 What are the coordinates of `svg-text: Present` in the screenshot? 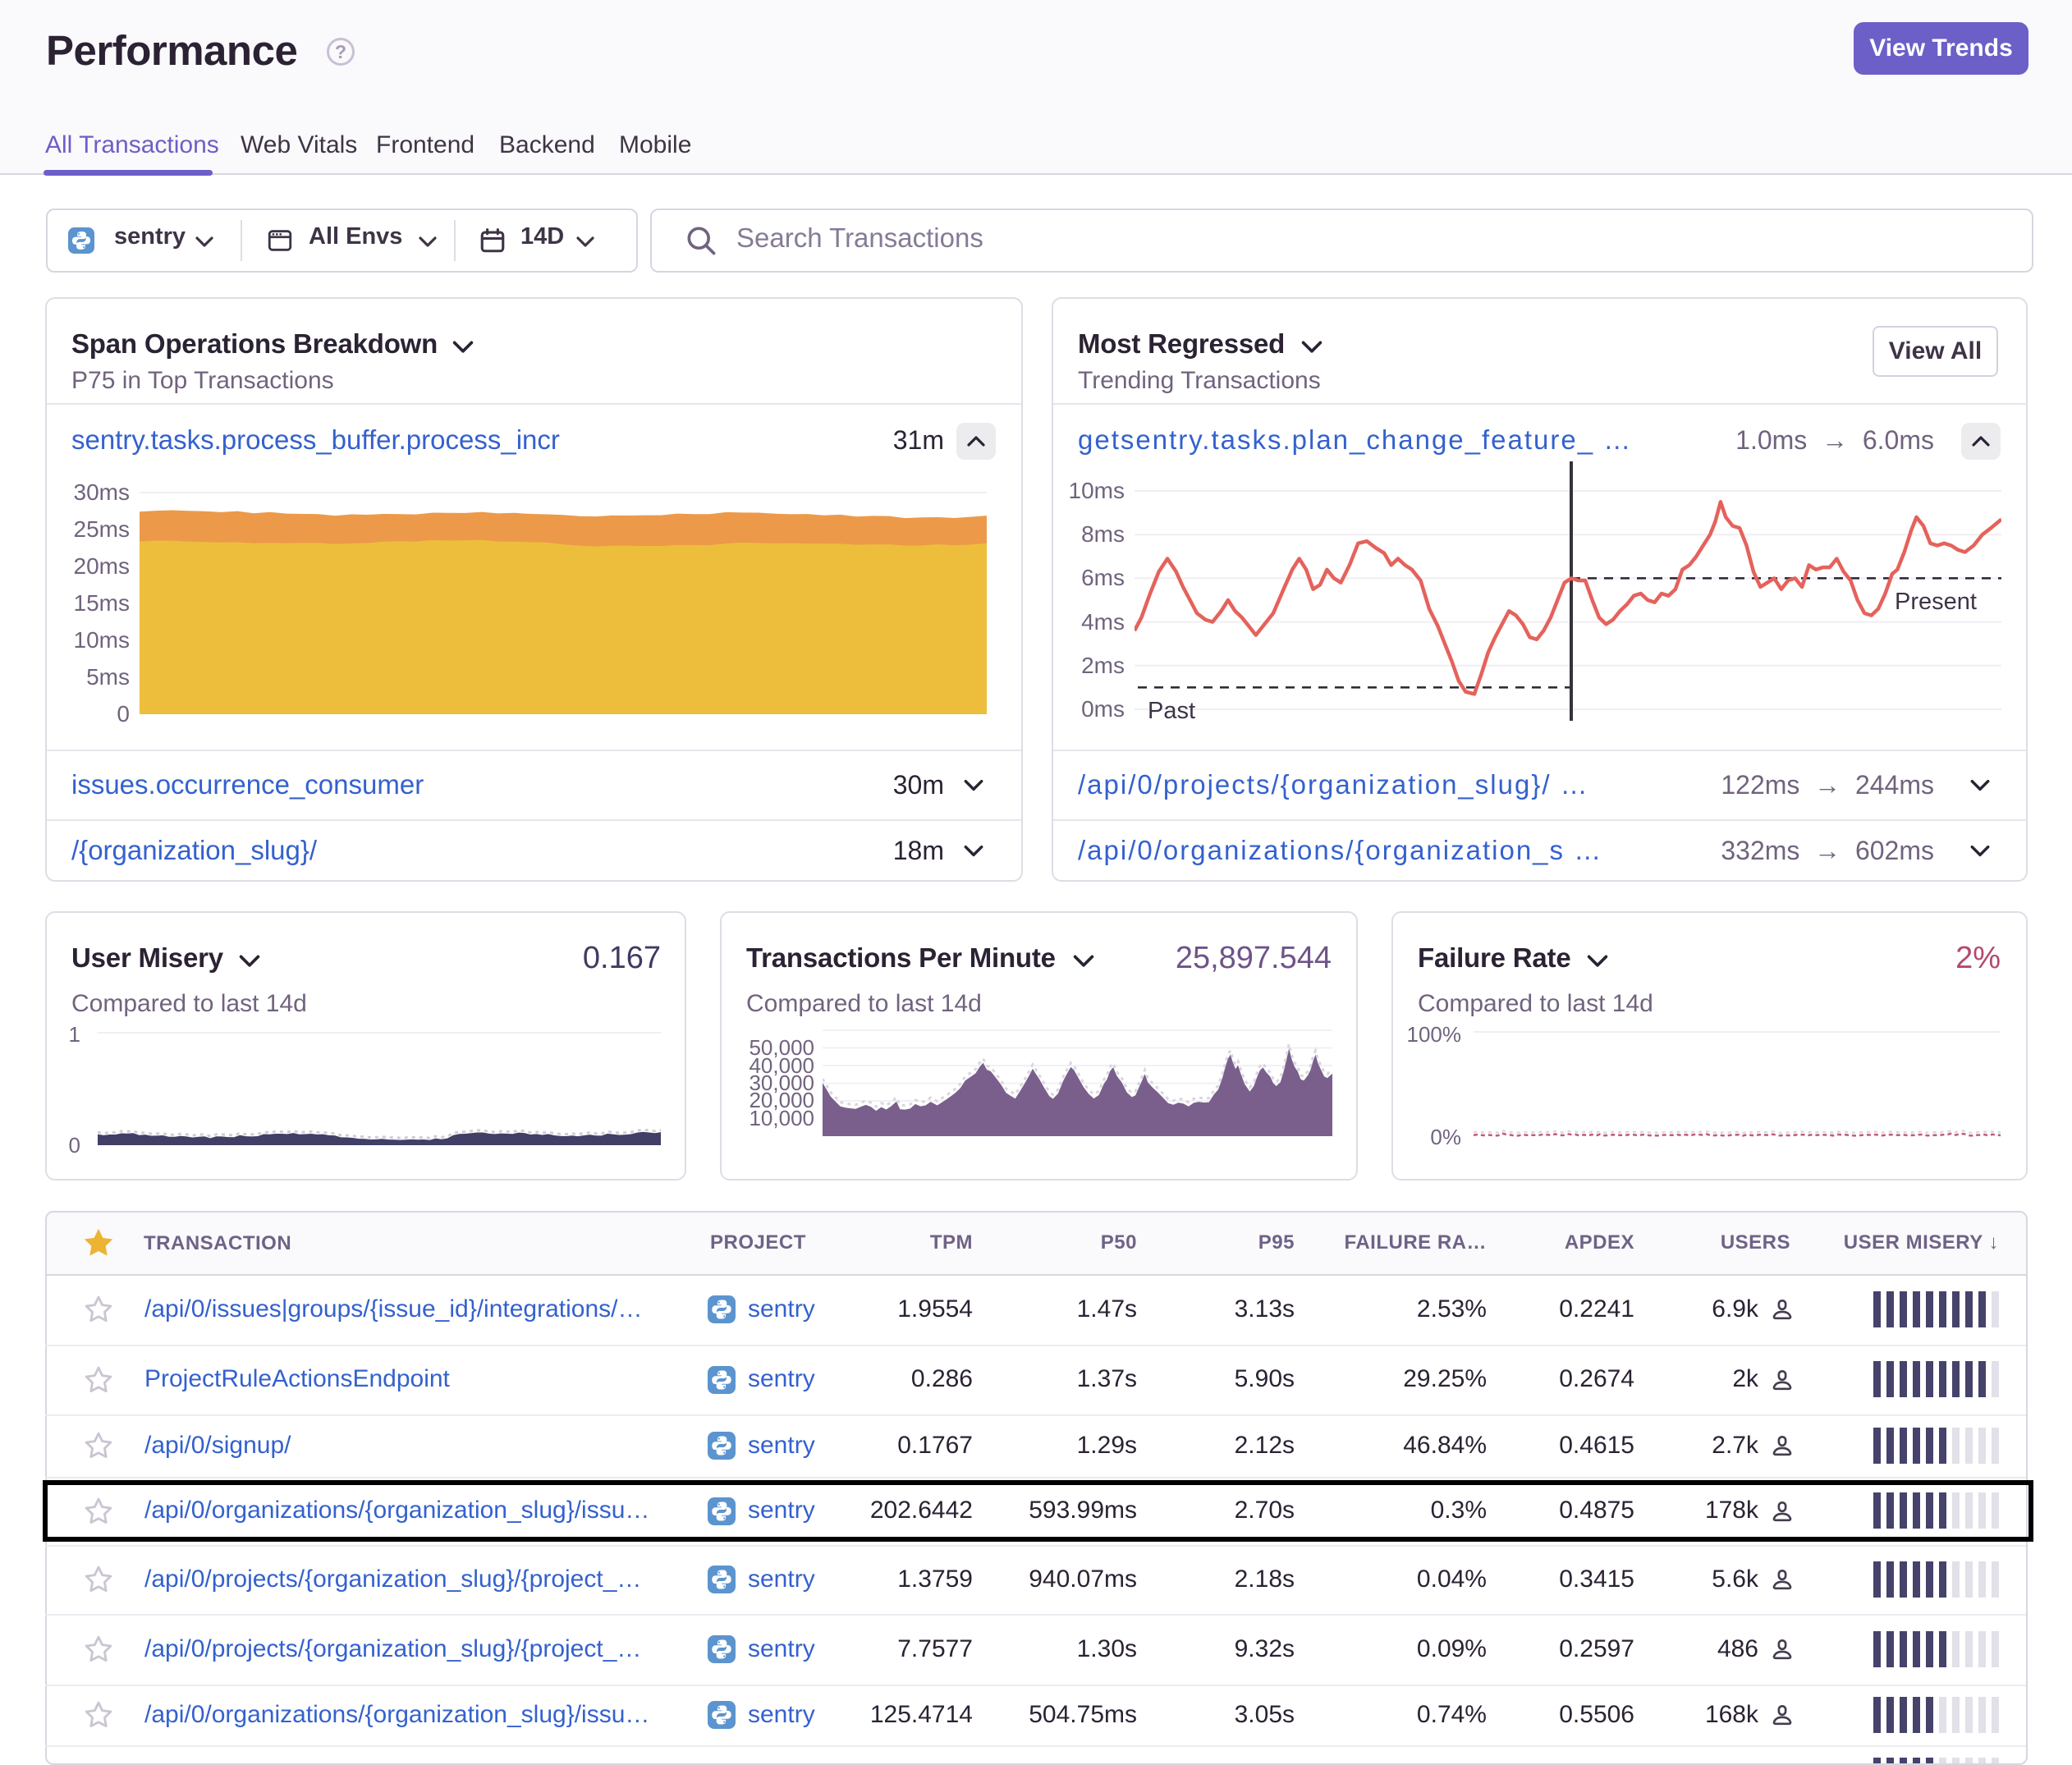 It's located at (1936, 602).